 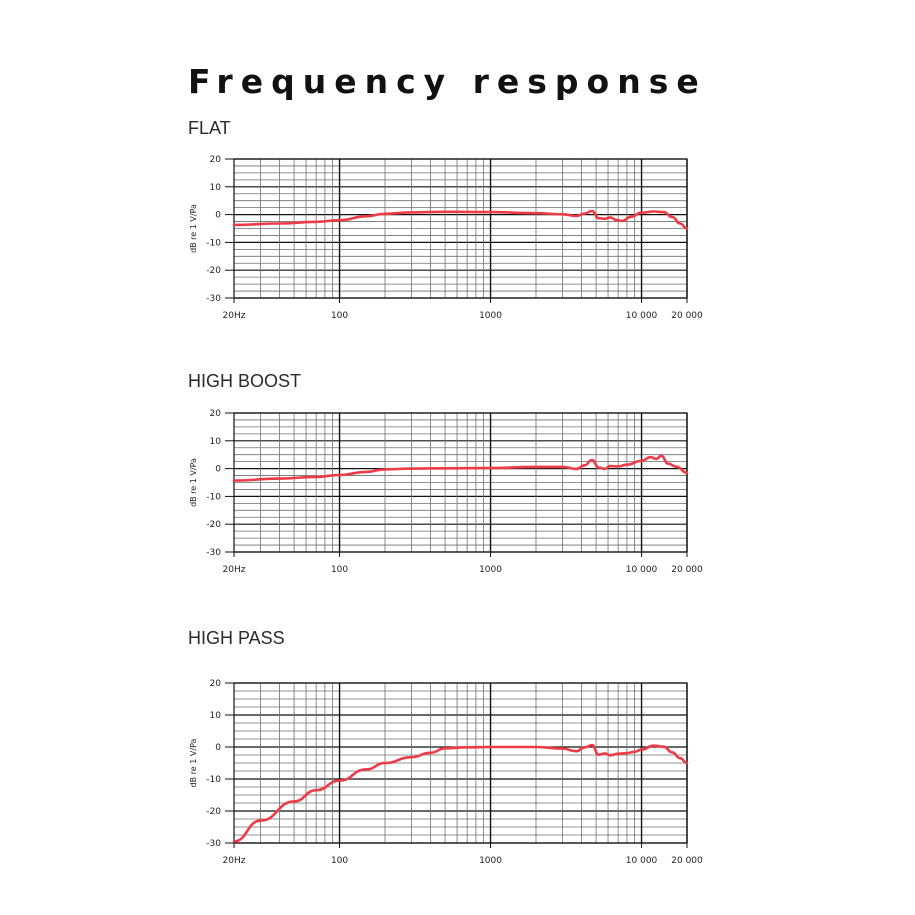 What do you see at coordinates (236, 638) in the screenshot?
I see `chart-title-high-pass: HIGH PASS` at bounding box center [236, 638].